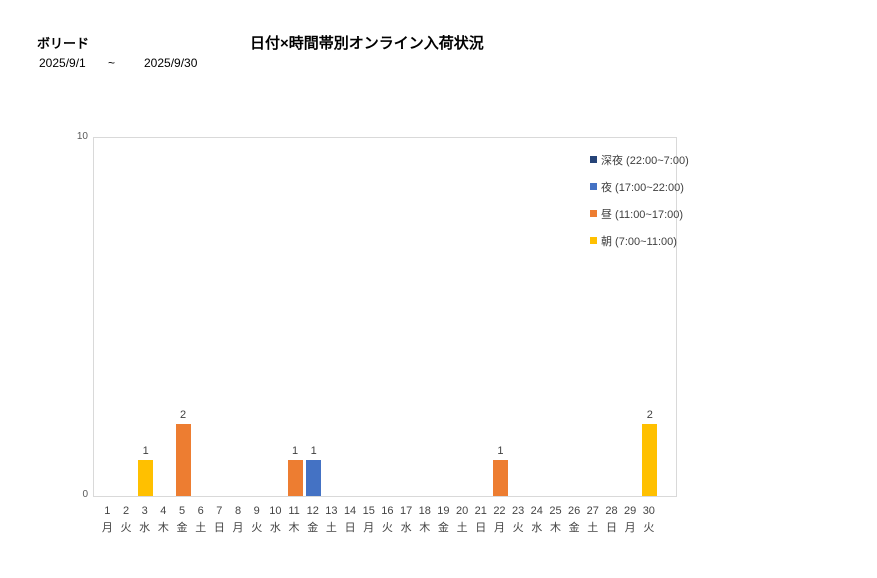  Describe the element at coordinates (73, 317) in the screenshot. I see `y-axis: 0 10` at that location.